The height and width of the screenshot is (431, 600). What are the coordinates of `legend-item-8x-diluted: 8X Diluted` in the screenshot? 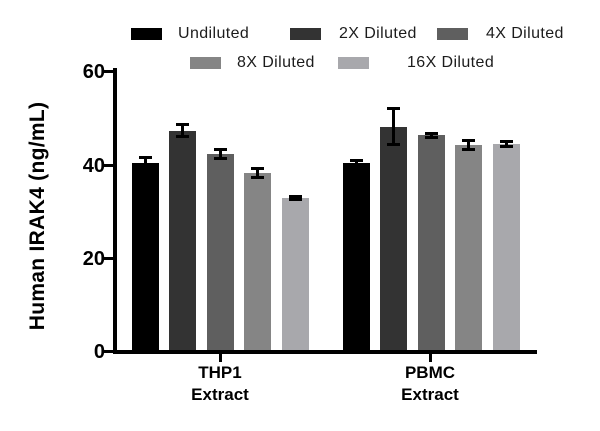 It's located at (252, 62).